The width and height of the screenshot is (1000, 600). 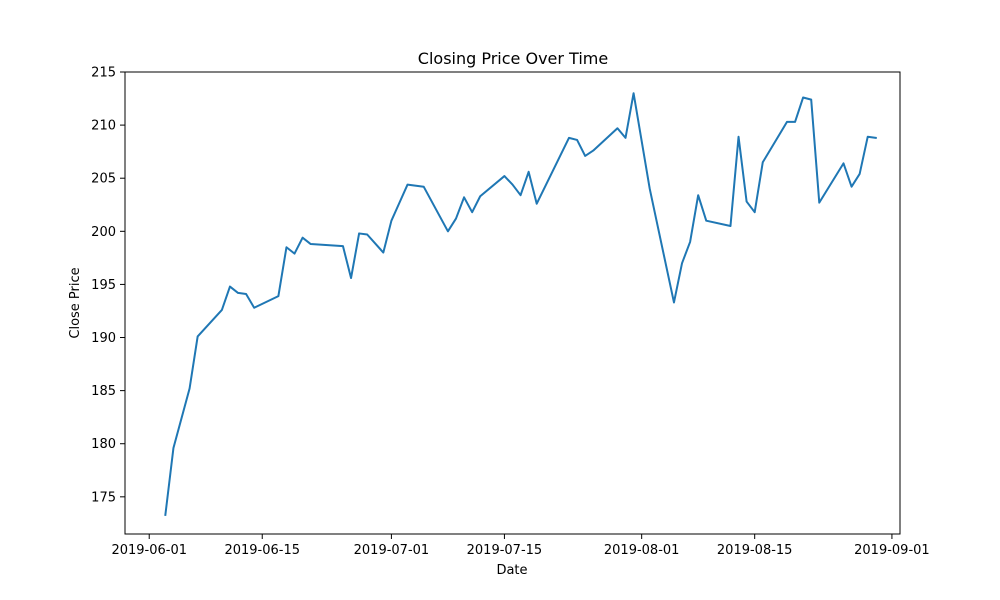 I want to click on y-axis-label: Close Price, so click(x=75, y=302).